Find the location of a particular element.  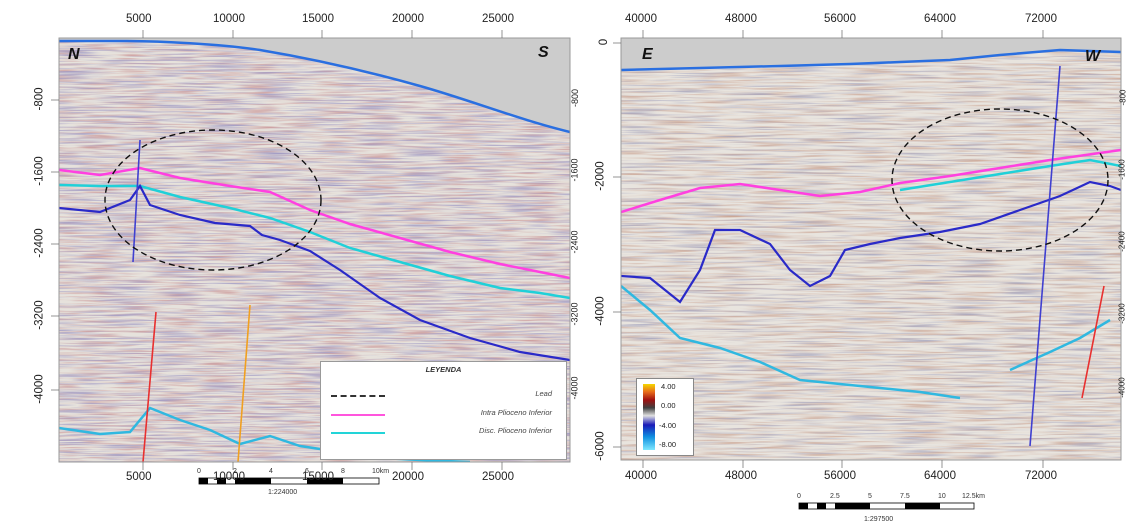

left-y-tick: -4000 is located at coordinates (39, 389).